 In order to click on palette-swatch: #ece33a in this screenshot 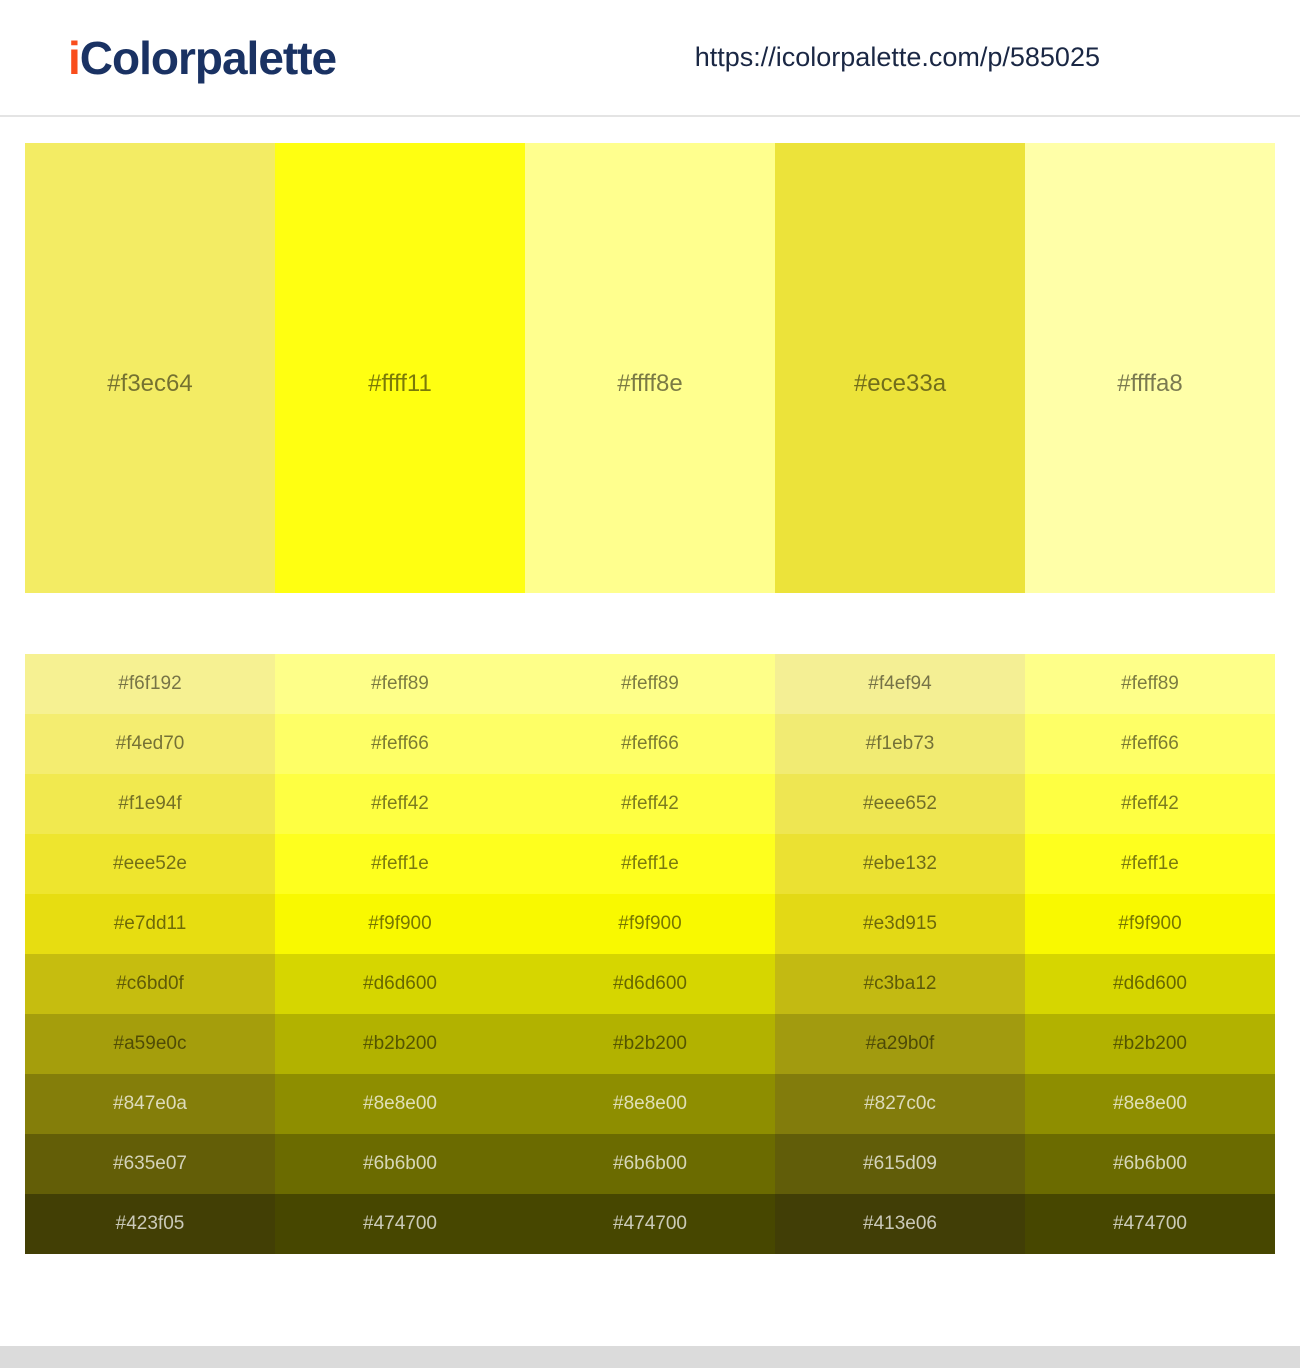, I will do `click(900, 368)`.